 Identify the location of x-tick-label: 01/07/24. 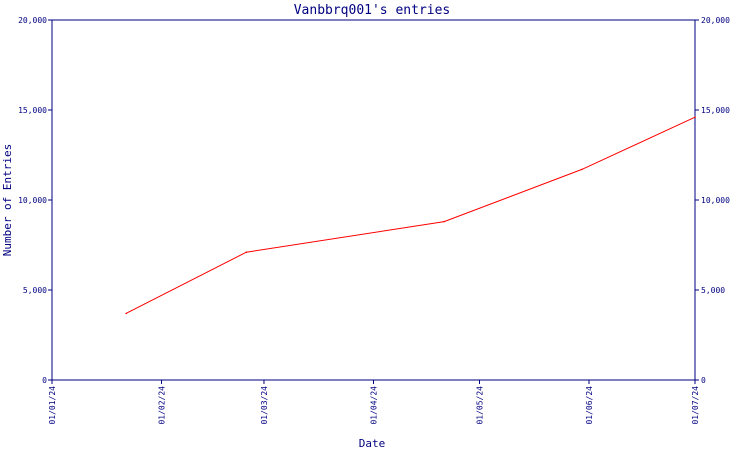
(695, 405).